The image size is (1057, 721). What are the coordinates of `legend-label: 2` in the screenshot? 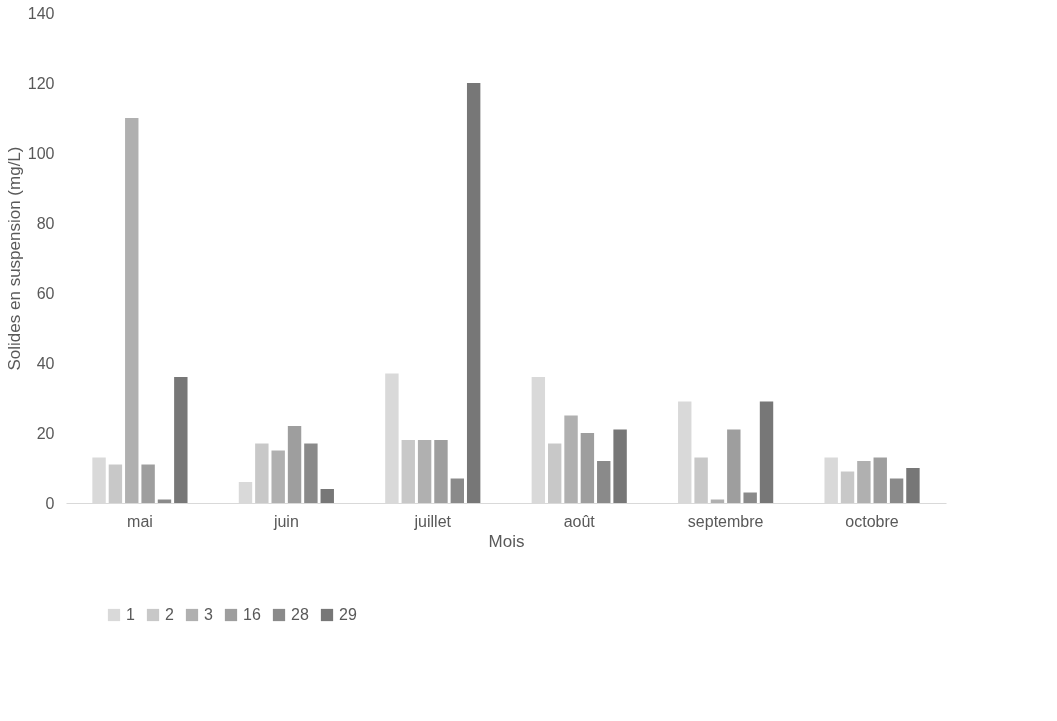 It's located at (169, 614).